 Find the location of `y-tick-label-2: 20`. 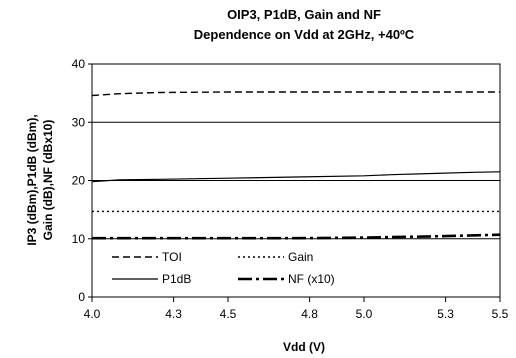

y-tick-label-2: 20 is located at coordinates (79, 181).